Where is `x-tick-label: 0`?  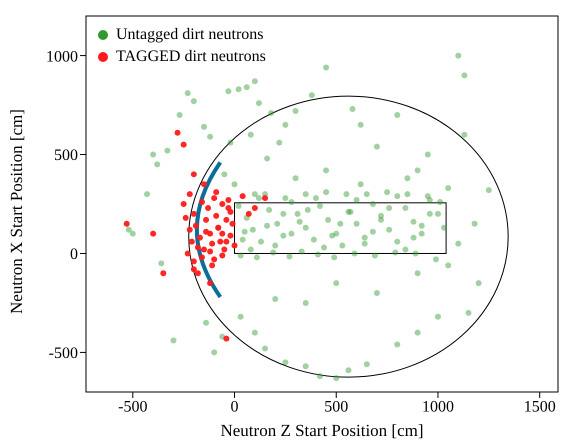
x-tick-label: 0 is located at coordinates (234, 407).